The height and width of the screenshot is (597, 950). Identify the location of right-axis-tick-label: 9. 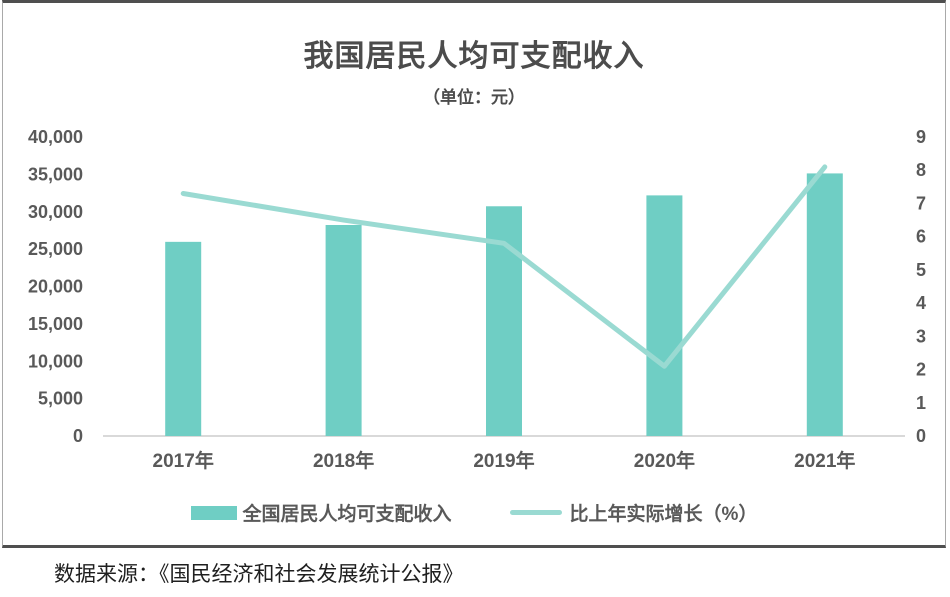
(921, 137).